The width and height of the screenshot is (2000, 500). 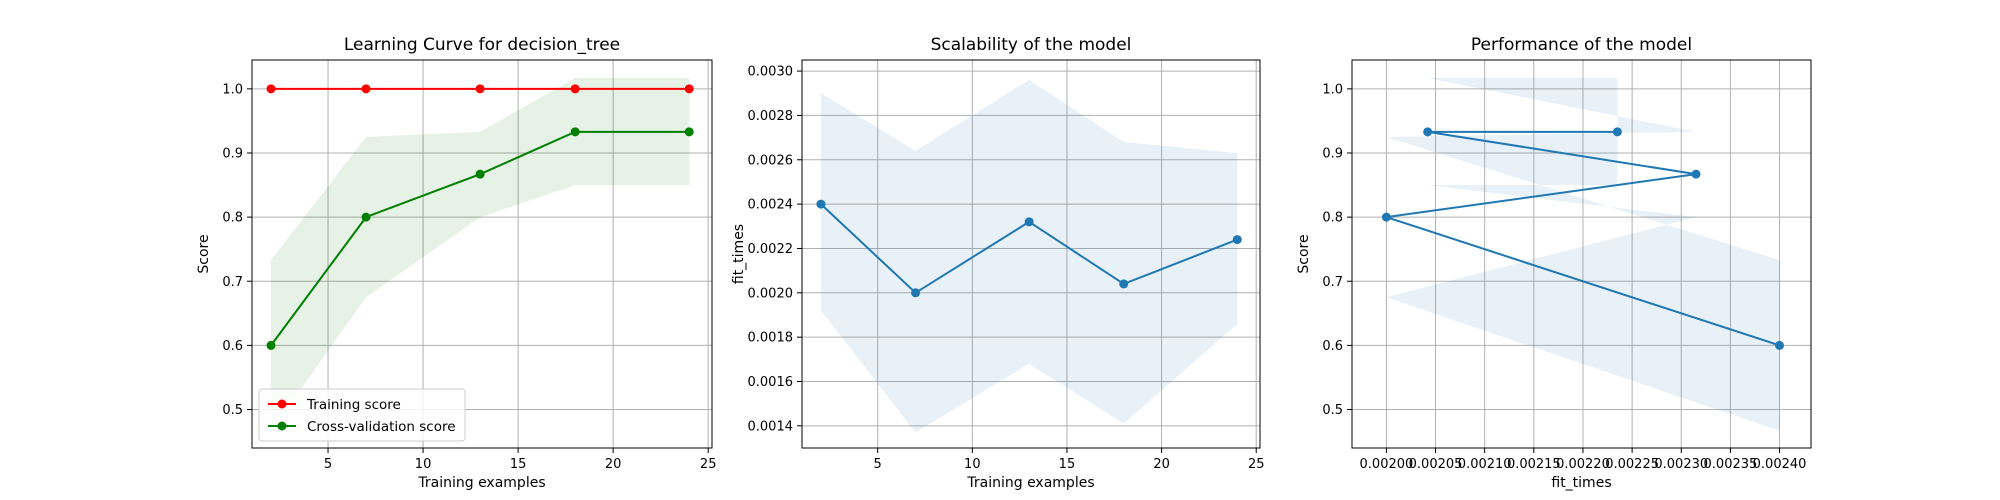 I want to click on y-tick-label: 0.0022, so click(x=771, y=249).